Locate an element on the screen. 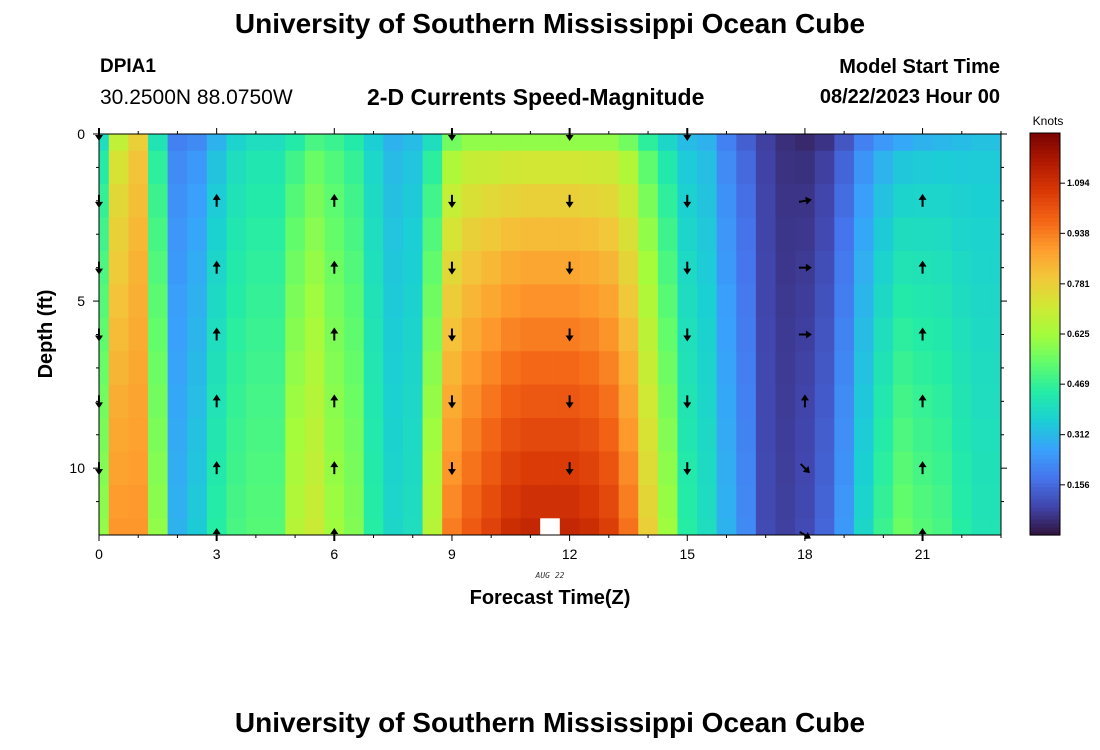 Image resolution: width=1100 pixels, height=750 pixels. colorbar-unit-label: Knots is located at coordinates (1048, 121).